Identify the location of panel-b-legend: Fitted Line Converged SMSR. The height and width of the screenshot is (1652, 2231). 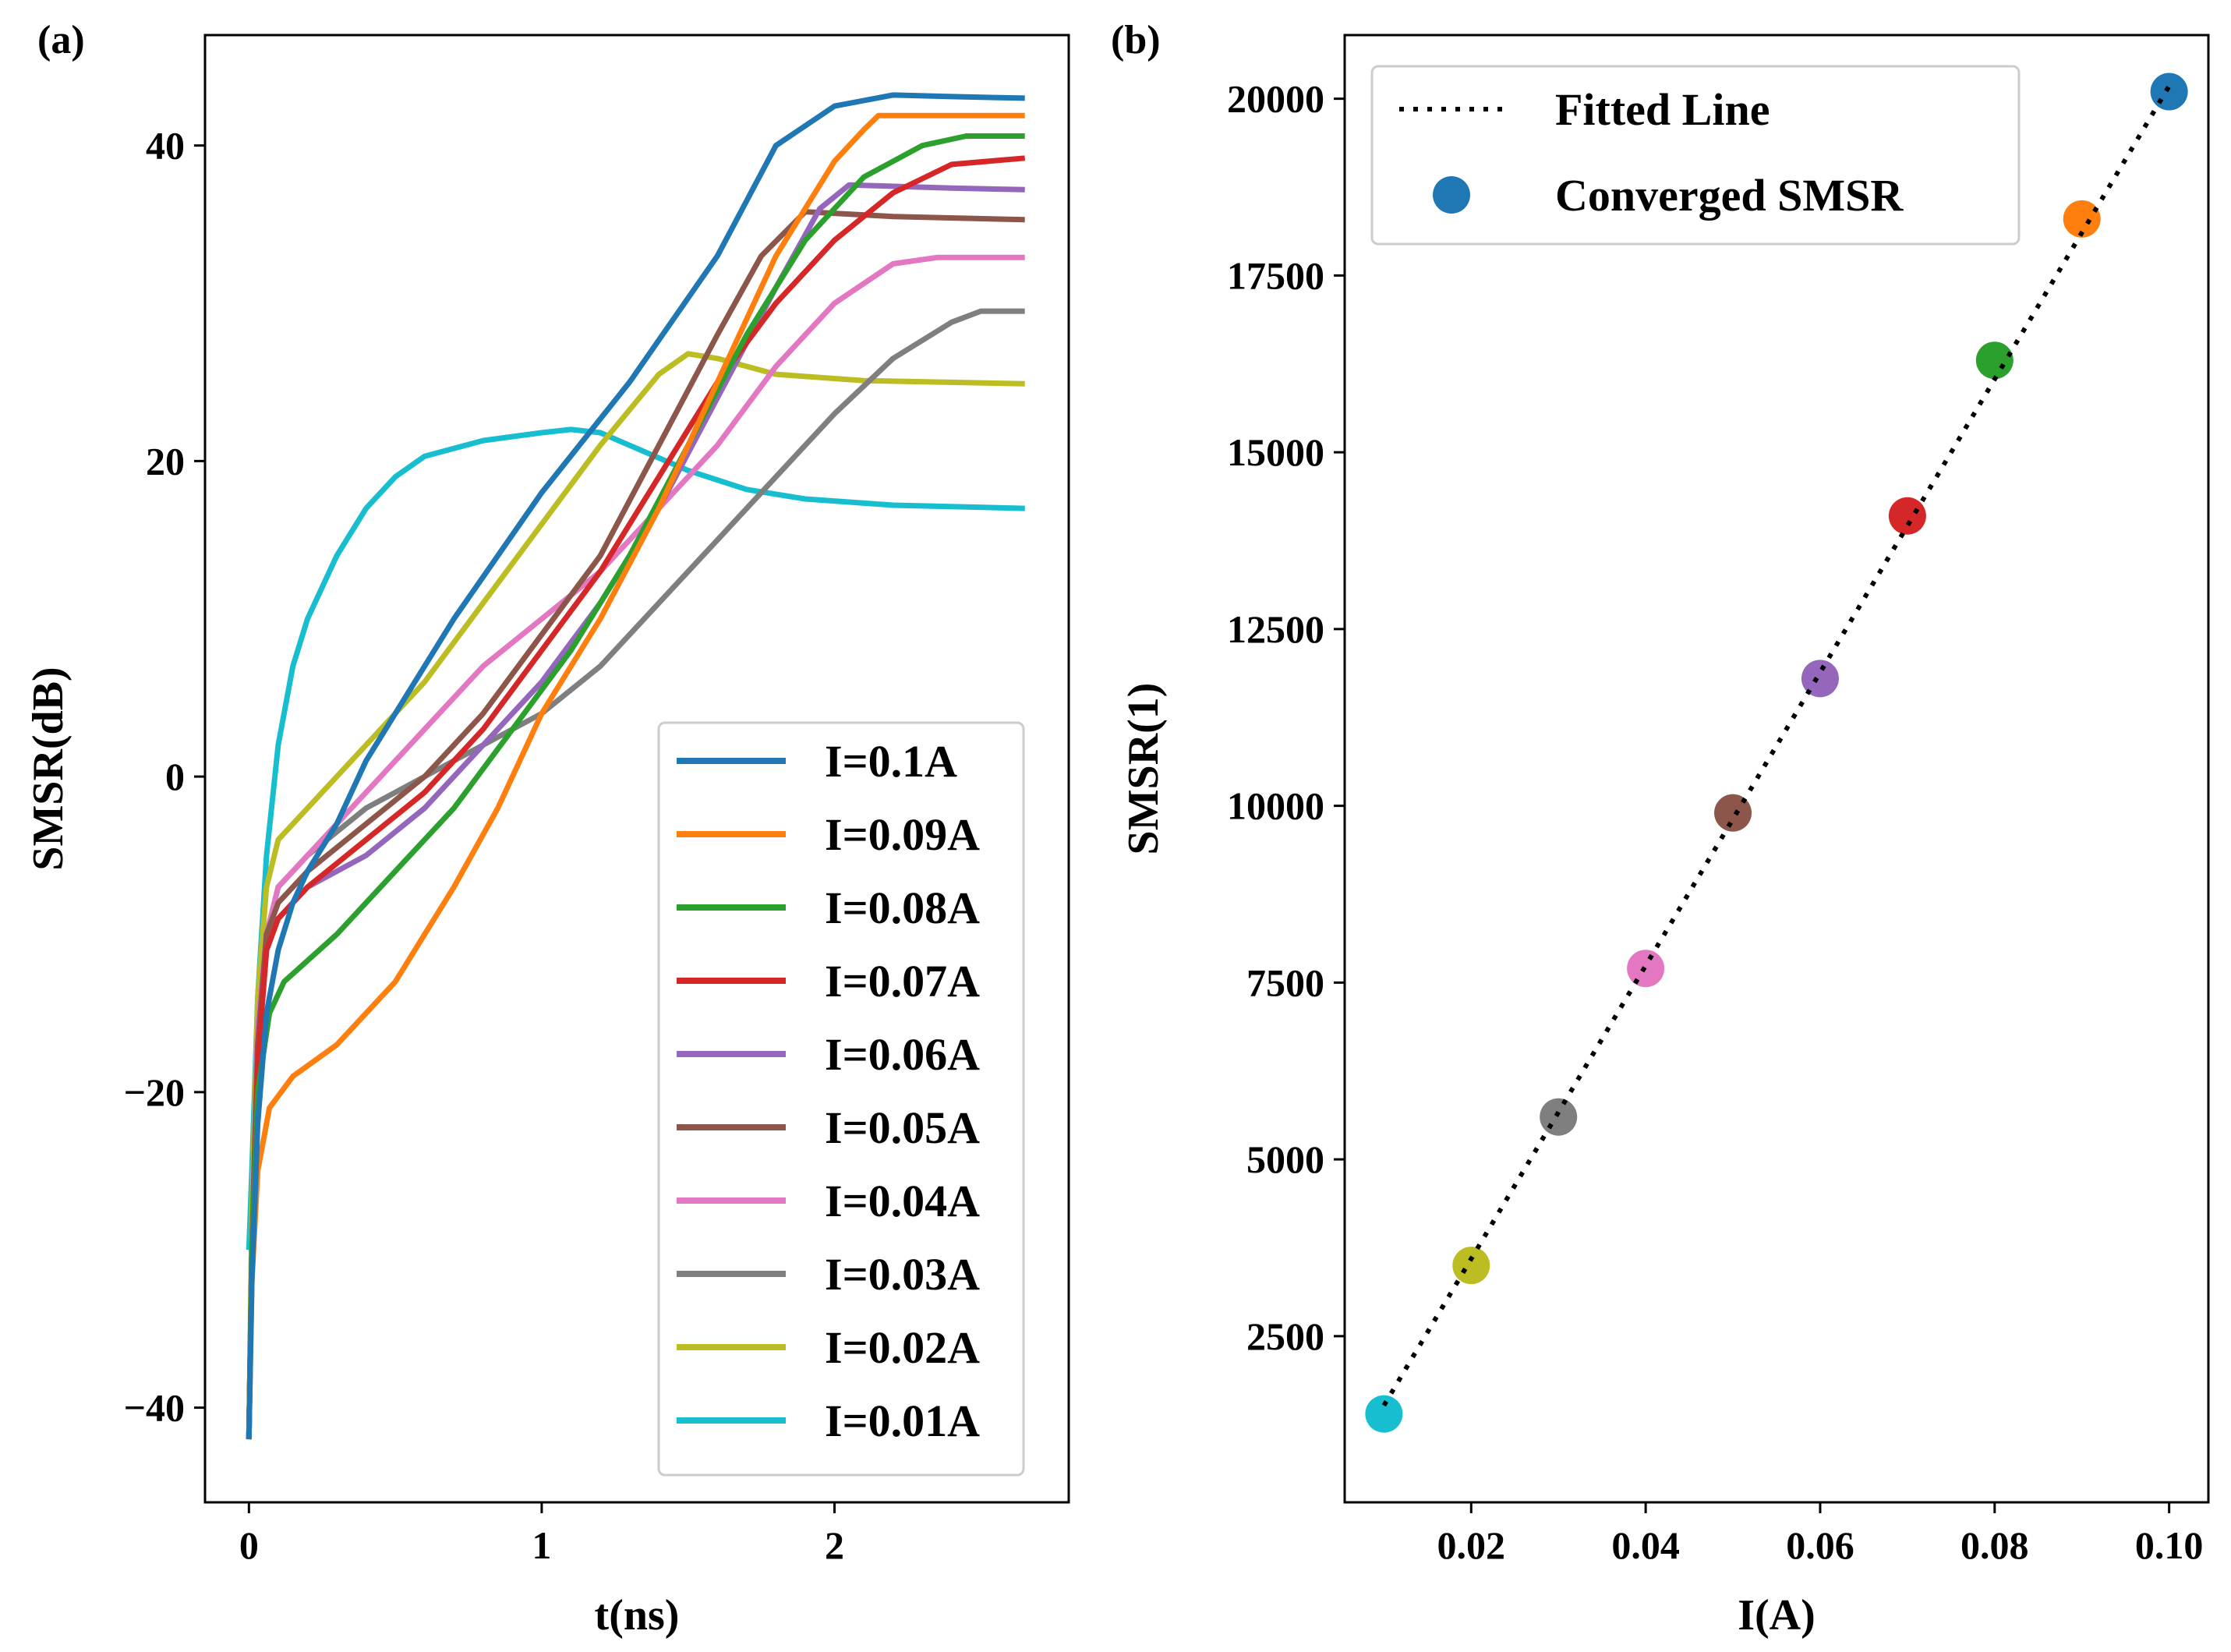
(1695, 155).